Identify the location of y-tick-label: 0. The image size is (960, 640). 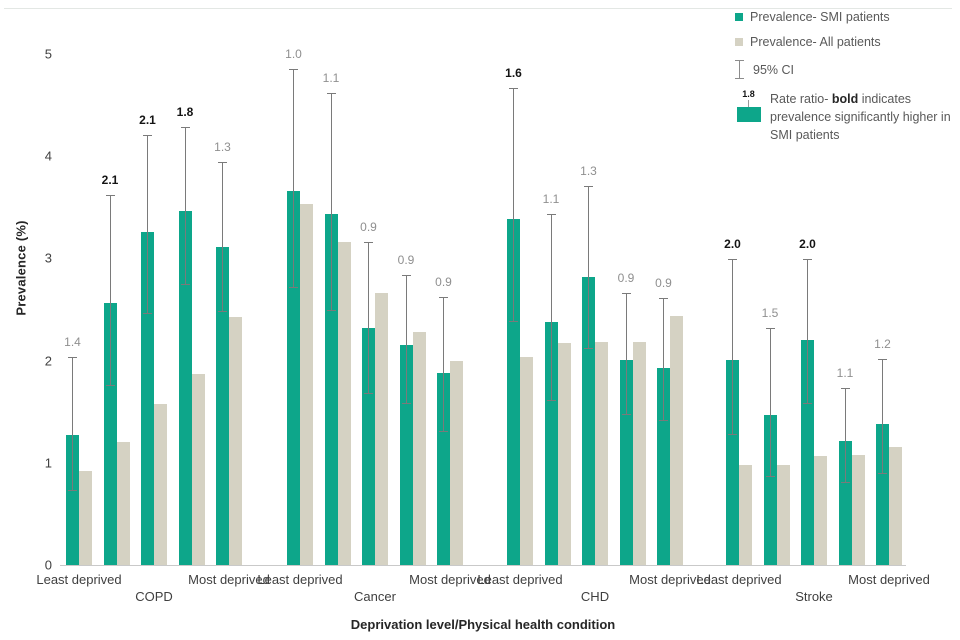
(48, 565).